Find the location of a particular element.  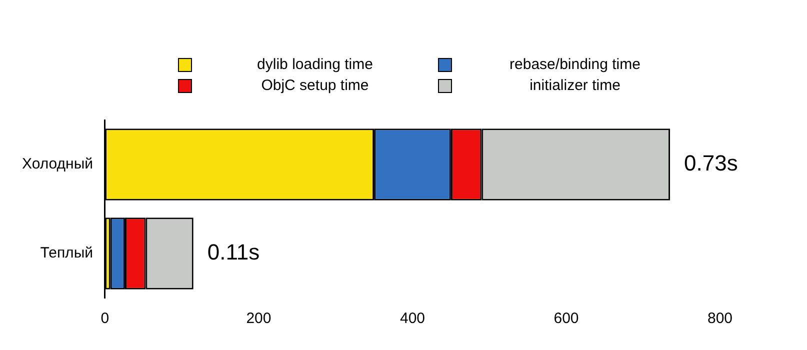

annotation: 0.73s is located at coordinates (711, 163).